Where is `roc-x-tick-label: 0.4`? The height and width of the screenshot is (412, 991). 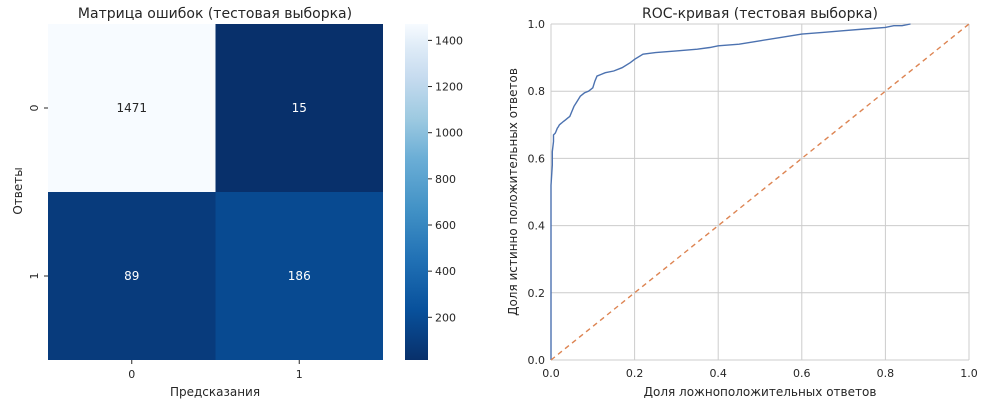 roc-x-tick-label: 0.4 is located at coordinates (718, 373).